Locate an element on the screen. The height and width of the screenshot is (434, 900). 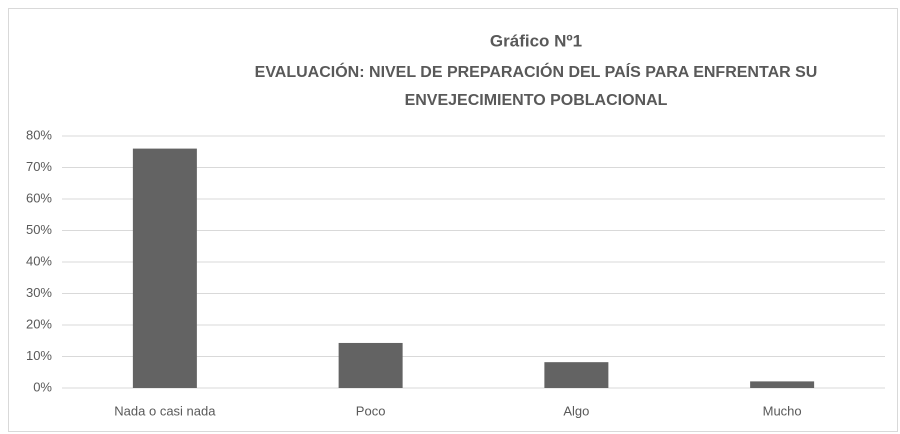
y-tick-label: 80% is located at coordinates (39, 134).